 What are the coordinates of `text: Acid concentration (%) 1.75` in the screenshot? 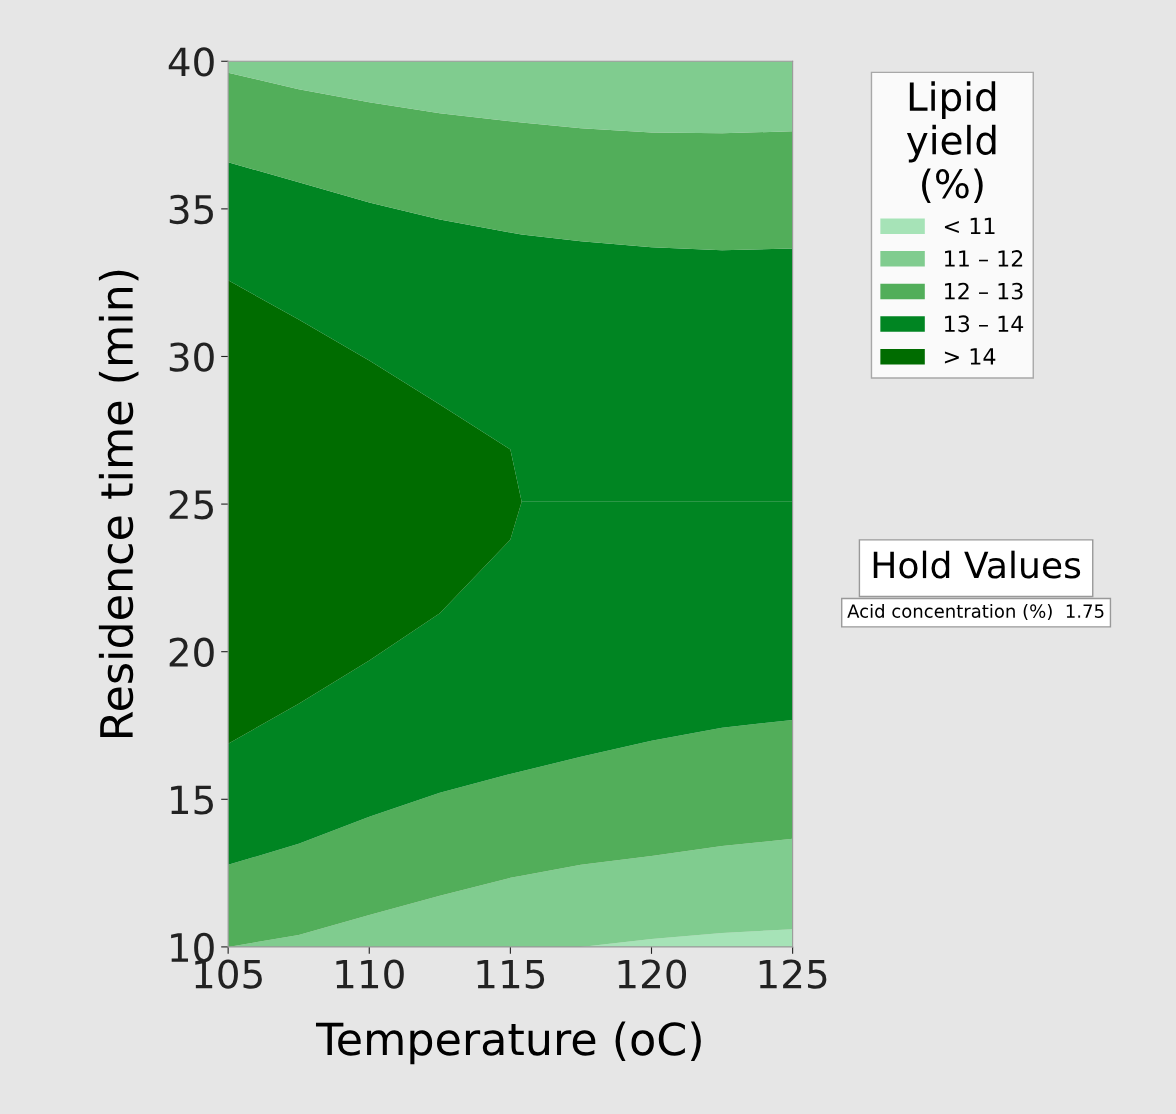 It's located at (975, 612).